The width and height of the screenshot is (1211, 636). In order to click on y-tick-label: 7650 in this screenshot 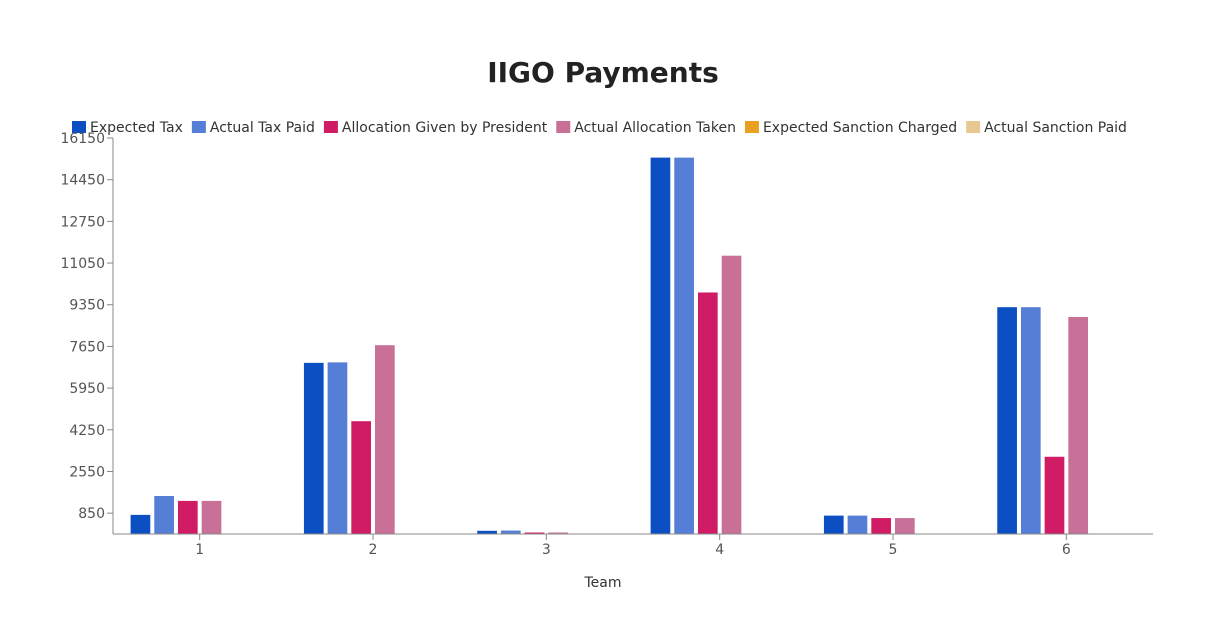, I will do `click(87, 347)`.